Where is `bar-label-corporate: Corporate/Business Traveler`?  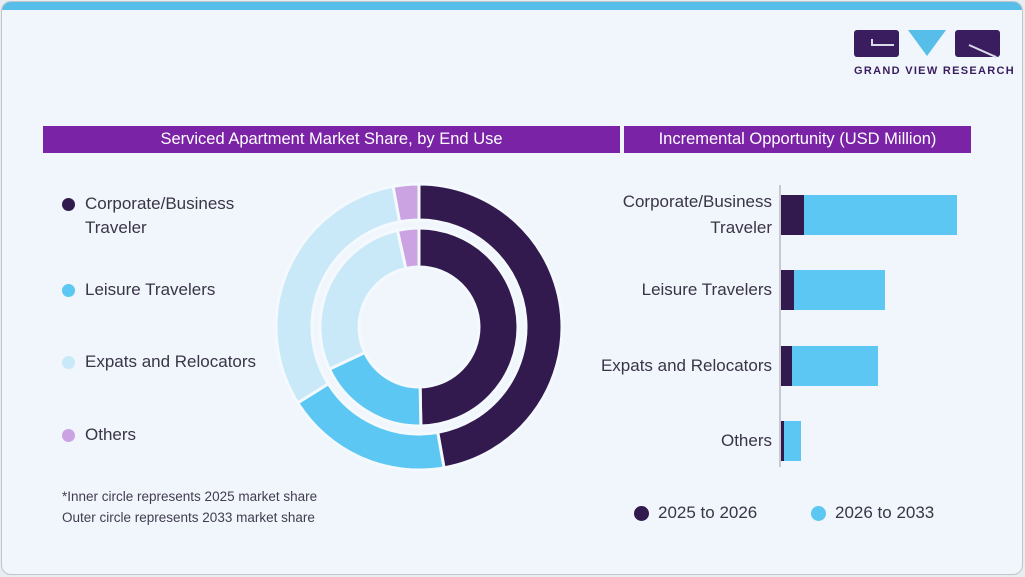 bar-label-corporate: Corporate/Business Traveler is located at coordinates (697, 214).